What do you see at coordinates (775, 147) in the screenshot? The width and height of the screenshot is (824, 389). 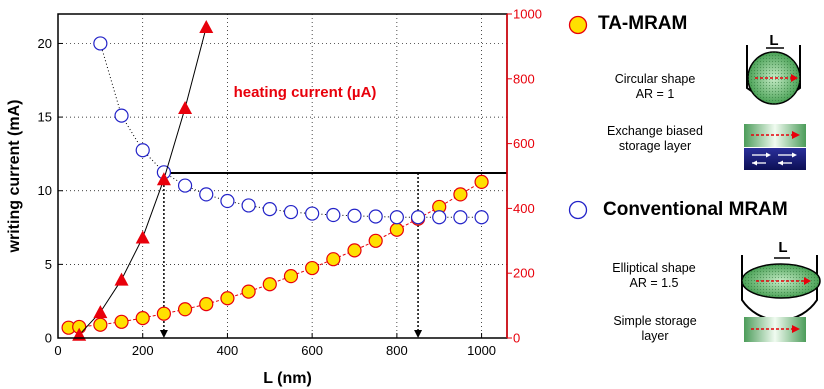 I see `exchange-biased-layer-icon` at bounding box center [775, 147].